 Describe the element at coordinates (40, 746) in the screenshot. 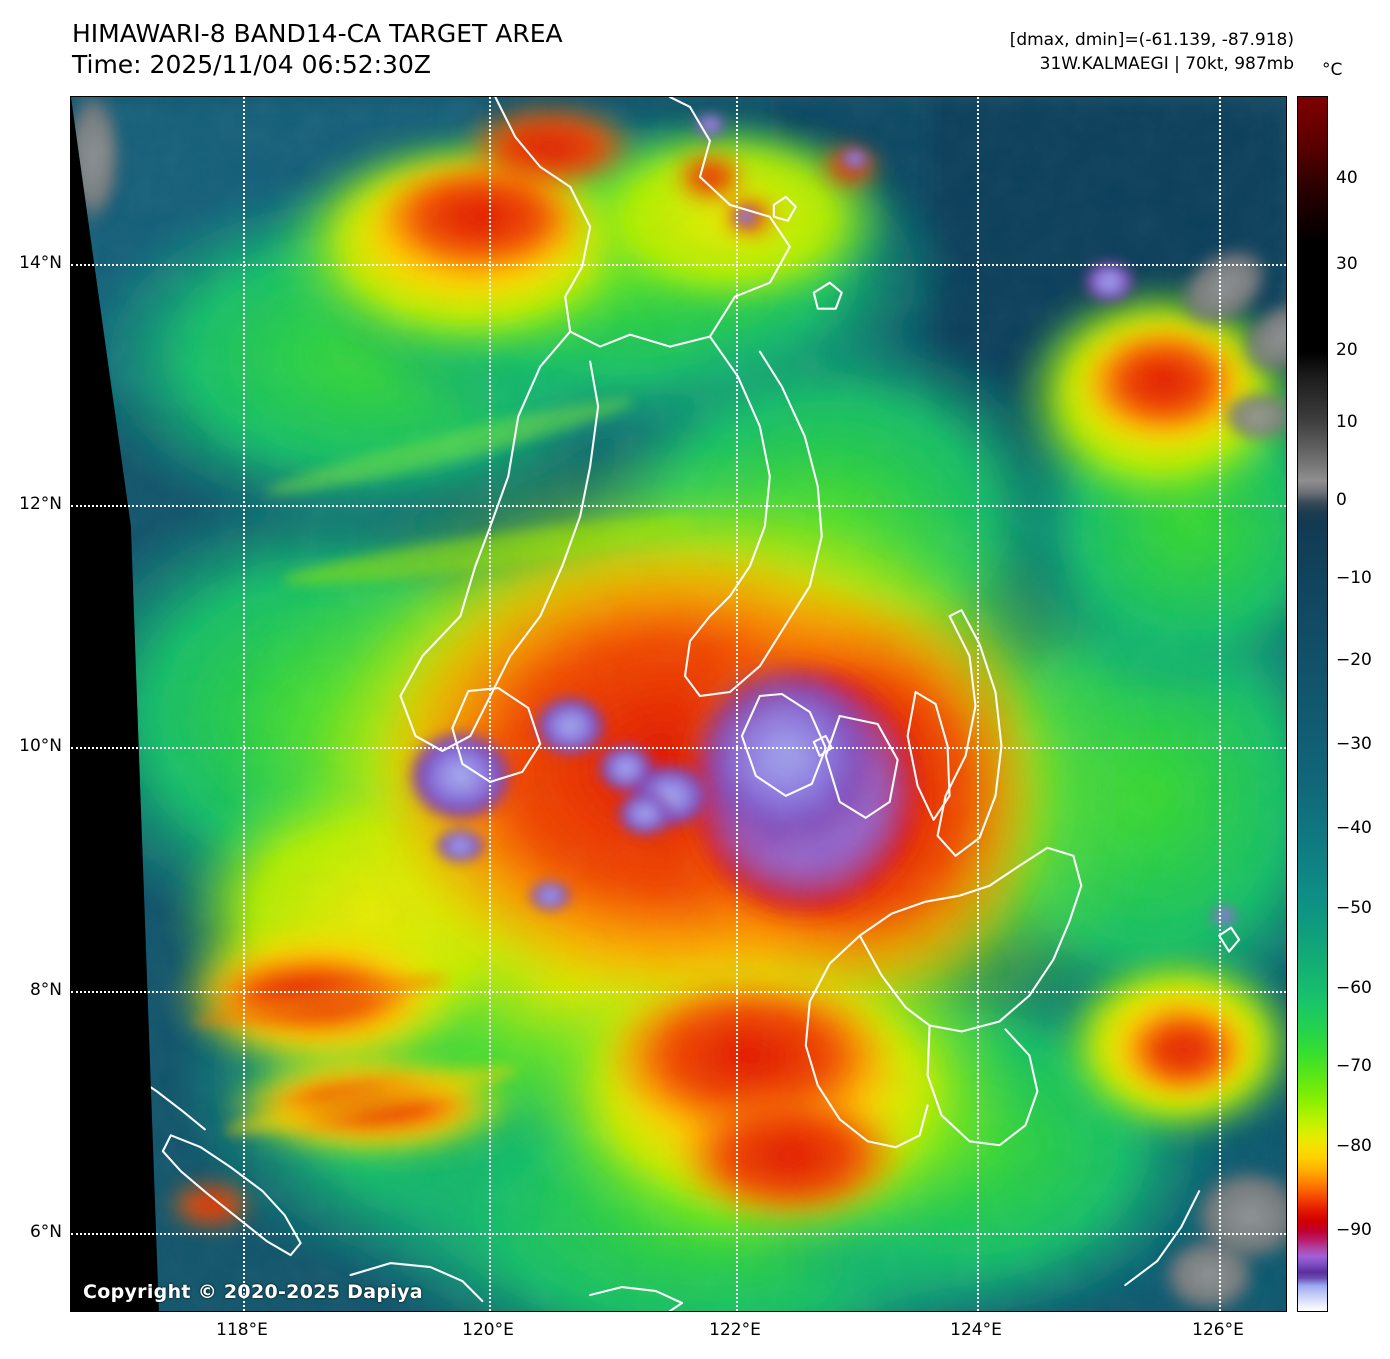

I see `ytick-label-10: 10°N` at that location.